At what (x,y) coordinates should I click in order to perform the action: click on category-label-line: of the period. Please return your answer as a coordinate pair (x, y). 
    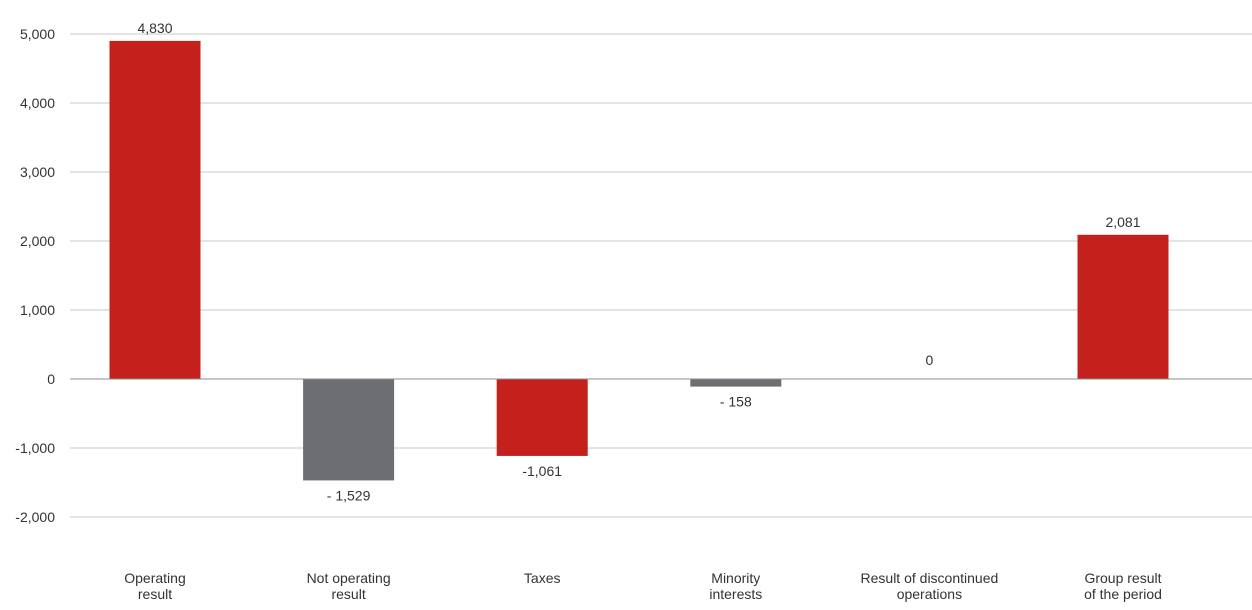
    Looking at the image, I should click on (1123, 594).